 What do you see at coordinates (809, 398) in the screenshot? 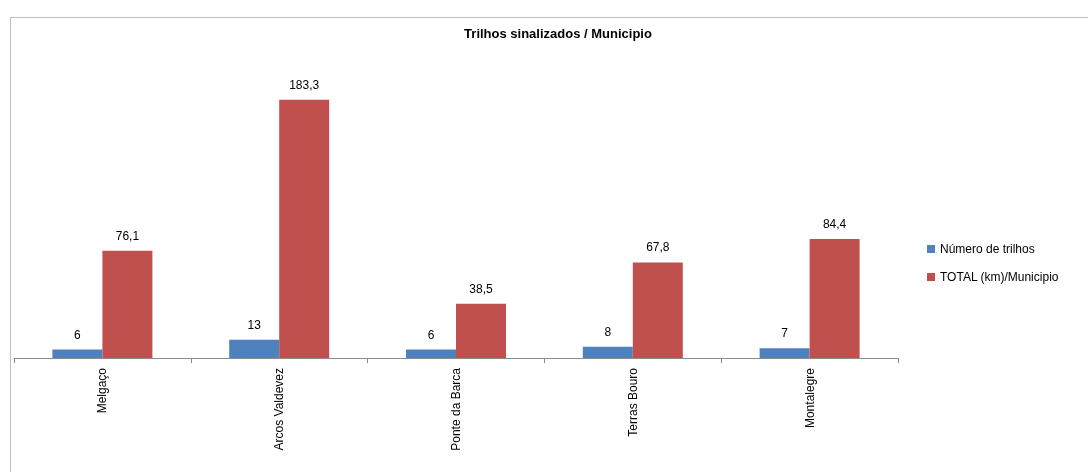
I see `x-tick-label: Montalegre` at bounding box center [809, 398].